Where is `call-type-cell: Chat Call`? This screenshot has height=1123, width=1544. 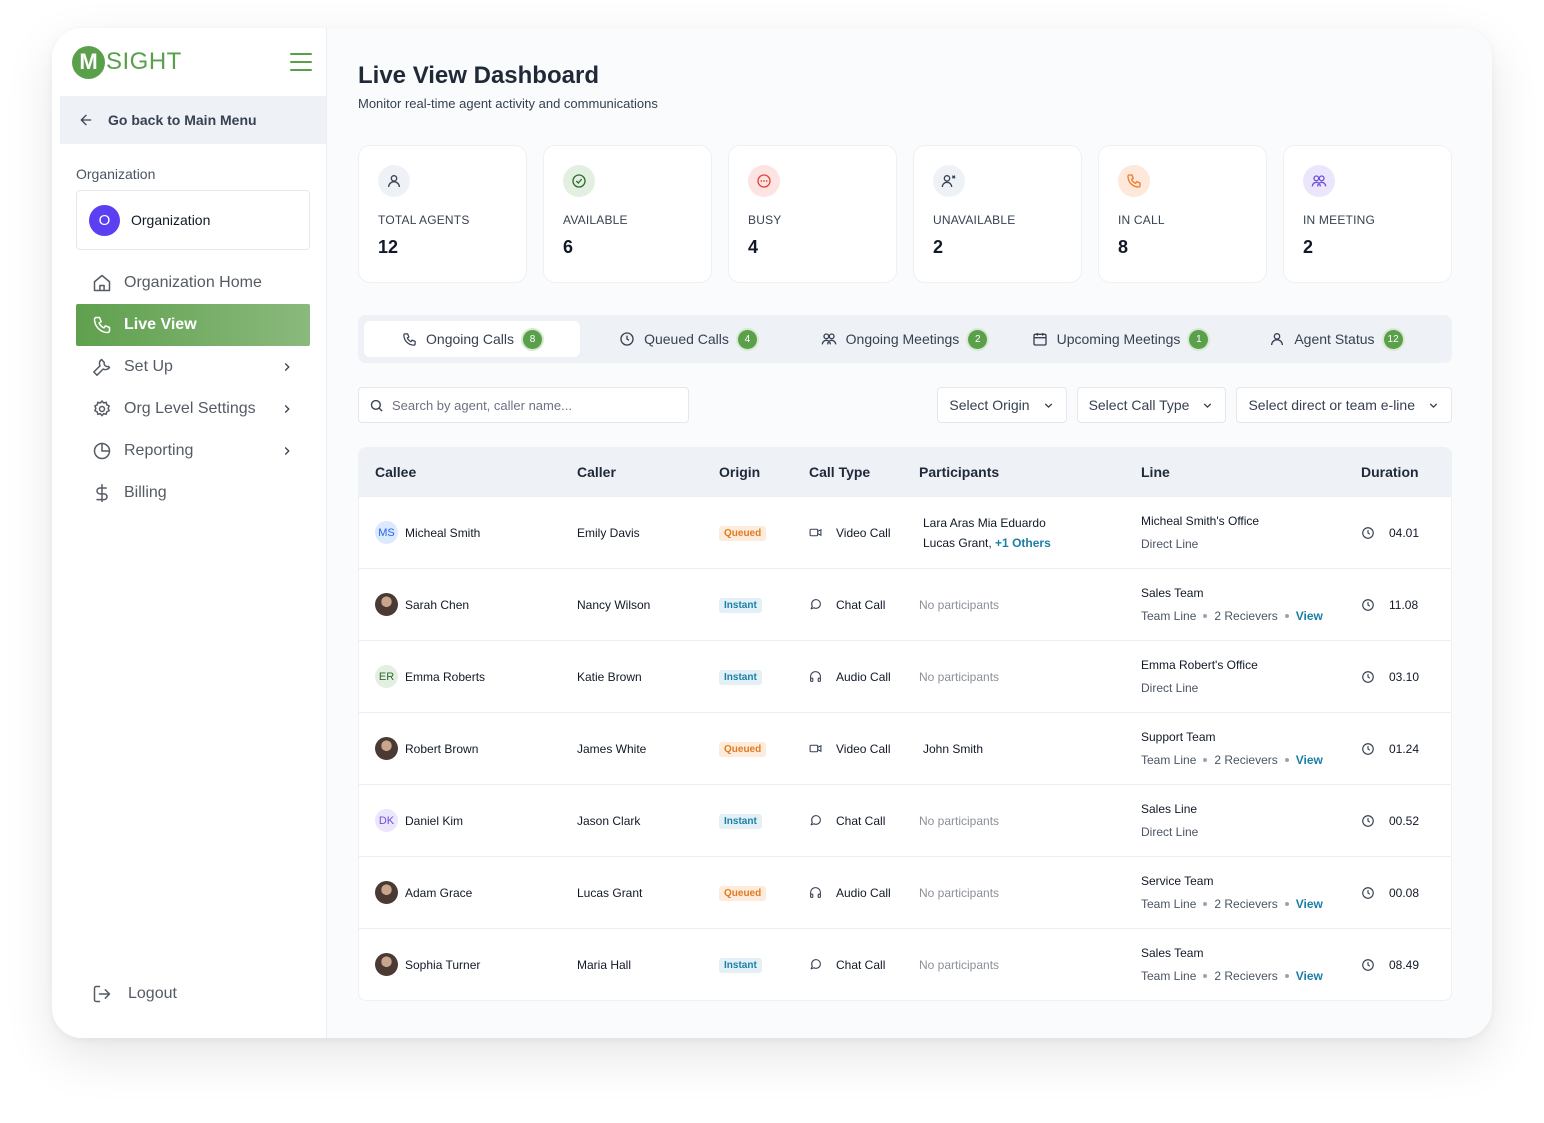 call-type-cell: Chat Call is located at coordinates (864, 821).